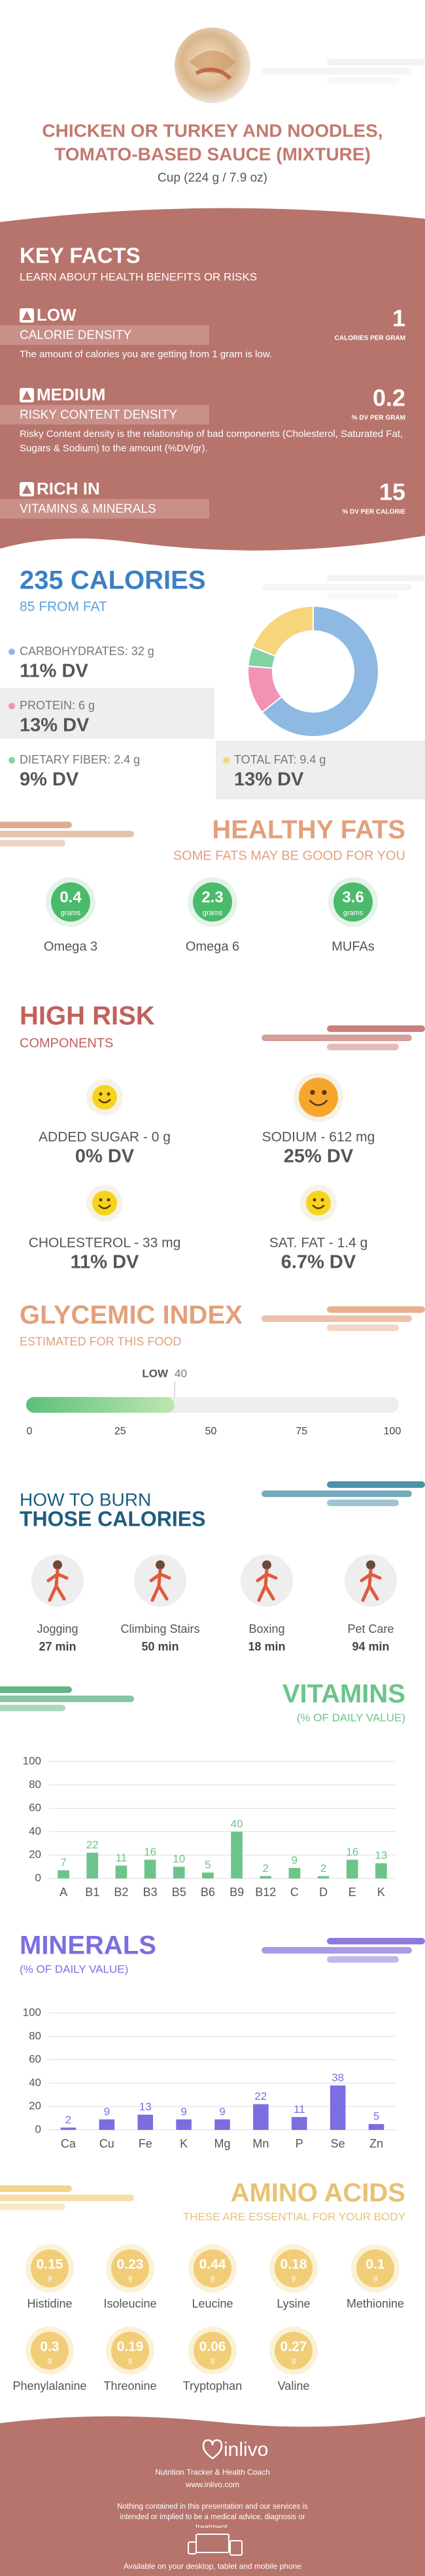 The width and height of the screenshot is (425, 2576). What do you see at coordinates (212, 2347) in the screenshot?
I see `amino-value: 0.06` at bounding box center [212, 2347].